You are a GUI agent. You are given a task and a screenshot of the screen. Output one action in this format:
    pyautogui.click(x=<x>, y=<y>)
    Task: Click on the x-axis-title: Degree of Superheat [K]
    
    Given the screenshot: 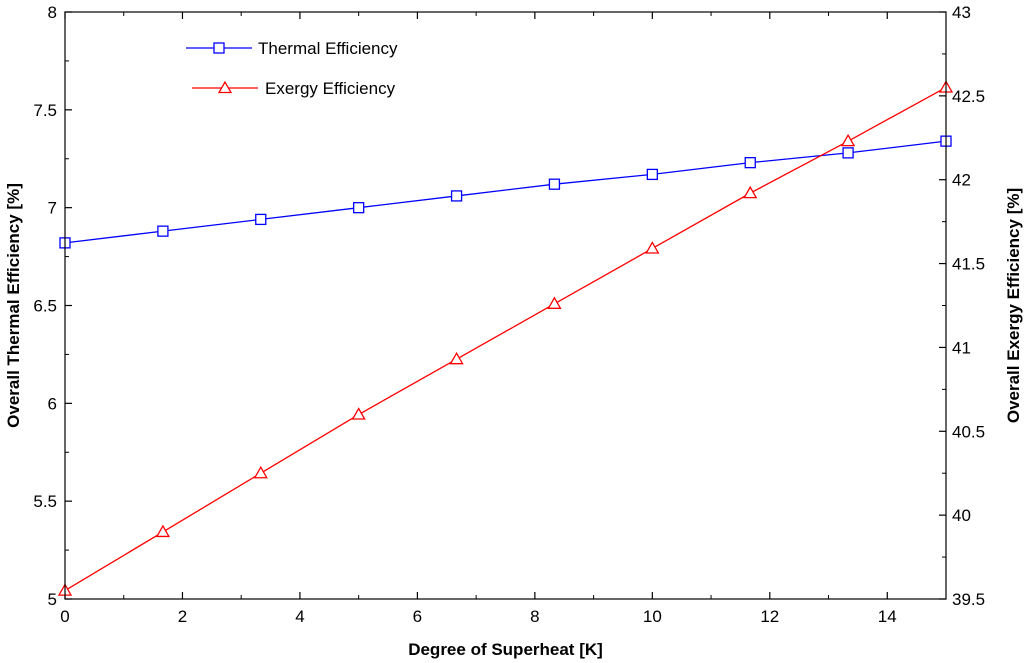 What is the action you would take?
    pyautogui.click(x=505, y=649)
    